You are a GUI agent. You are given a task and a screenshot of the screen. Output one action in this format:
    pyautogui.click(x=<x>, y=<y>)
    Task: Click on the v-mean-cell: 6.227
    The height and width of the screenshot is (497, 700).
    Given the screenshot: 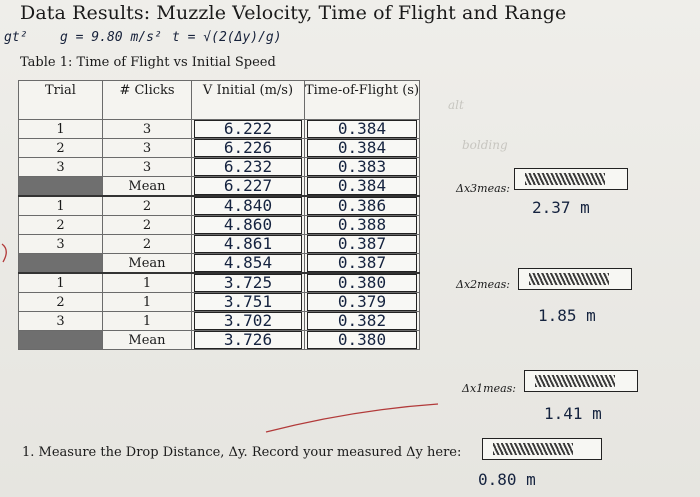 What is the action you would take?
    pyautogui.click(x=248, y=186)
    